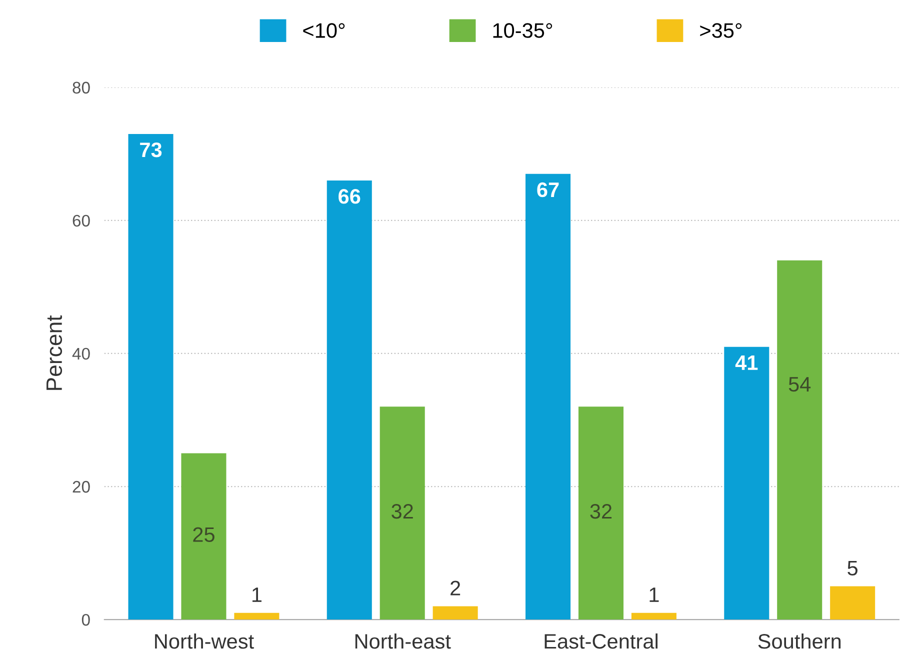  What do you see at coordinates (799, 641) in the screenshot?
I see `x-tick-label: Southern` at bounding box center [799, 641].